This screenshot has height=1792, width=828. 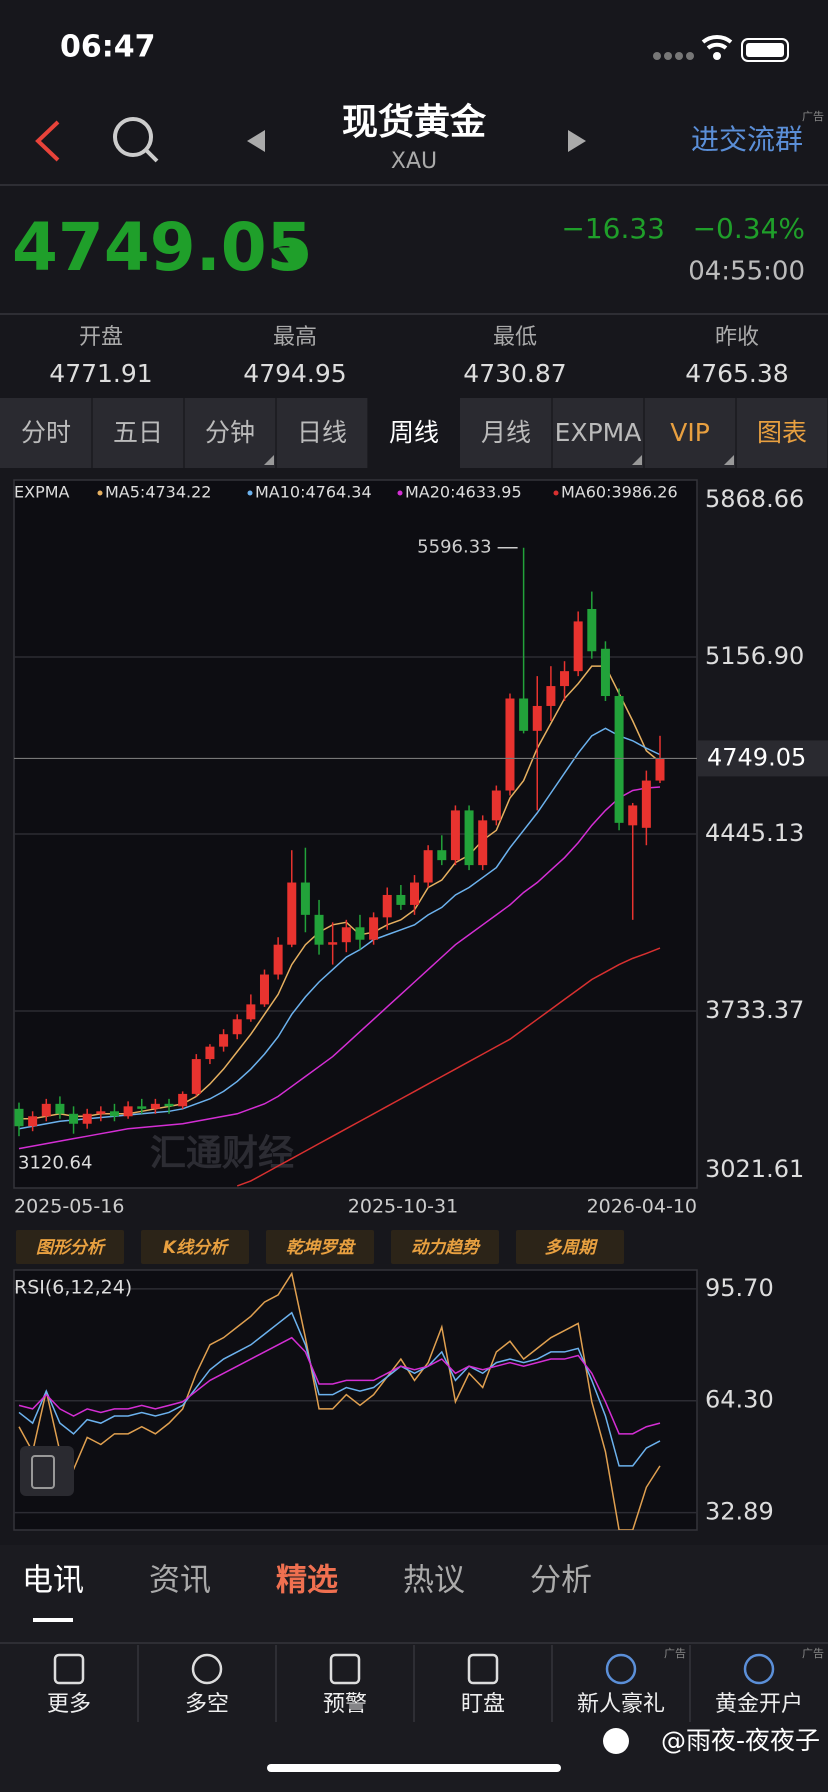 I want to click on page-title: 现货黄金, so click(x=414, y=122).